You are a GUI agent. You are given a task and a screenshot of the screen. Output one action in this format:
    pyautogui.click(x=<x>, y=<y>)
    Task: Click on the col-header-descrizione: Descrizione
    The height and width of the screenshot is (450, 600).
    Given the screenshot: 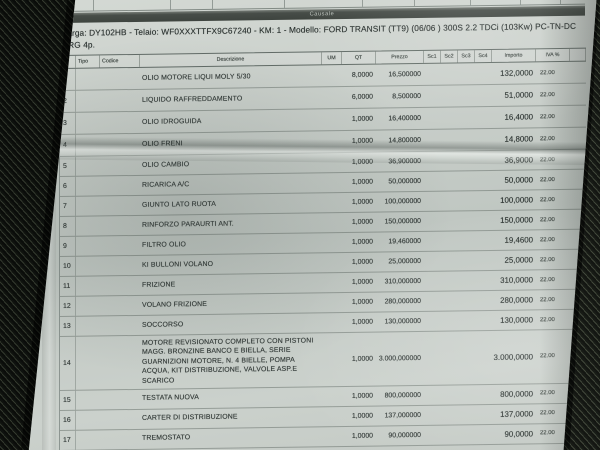 What is the action you would take?
    pyautogui.click(x=231, y=59)
    